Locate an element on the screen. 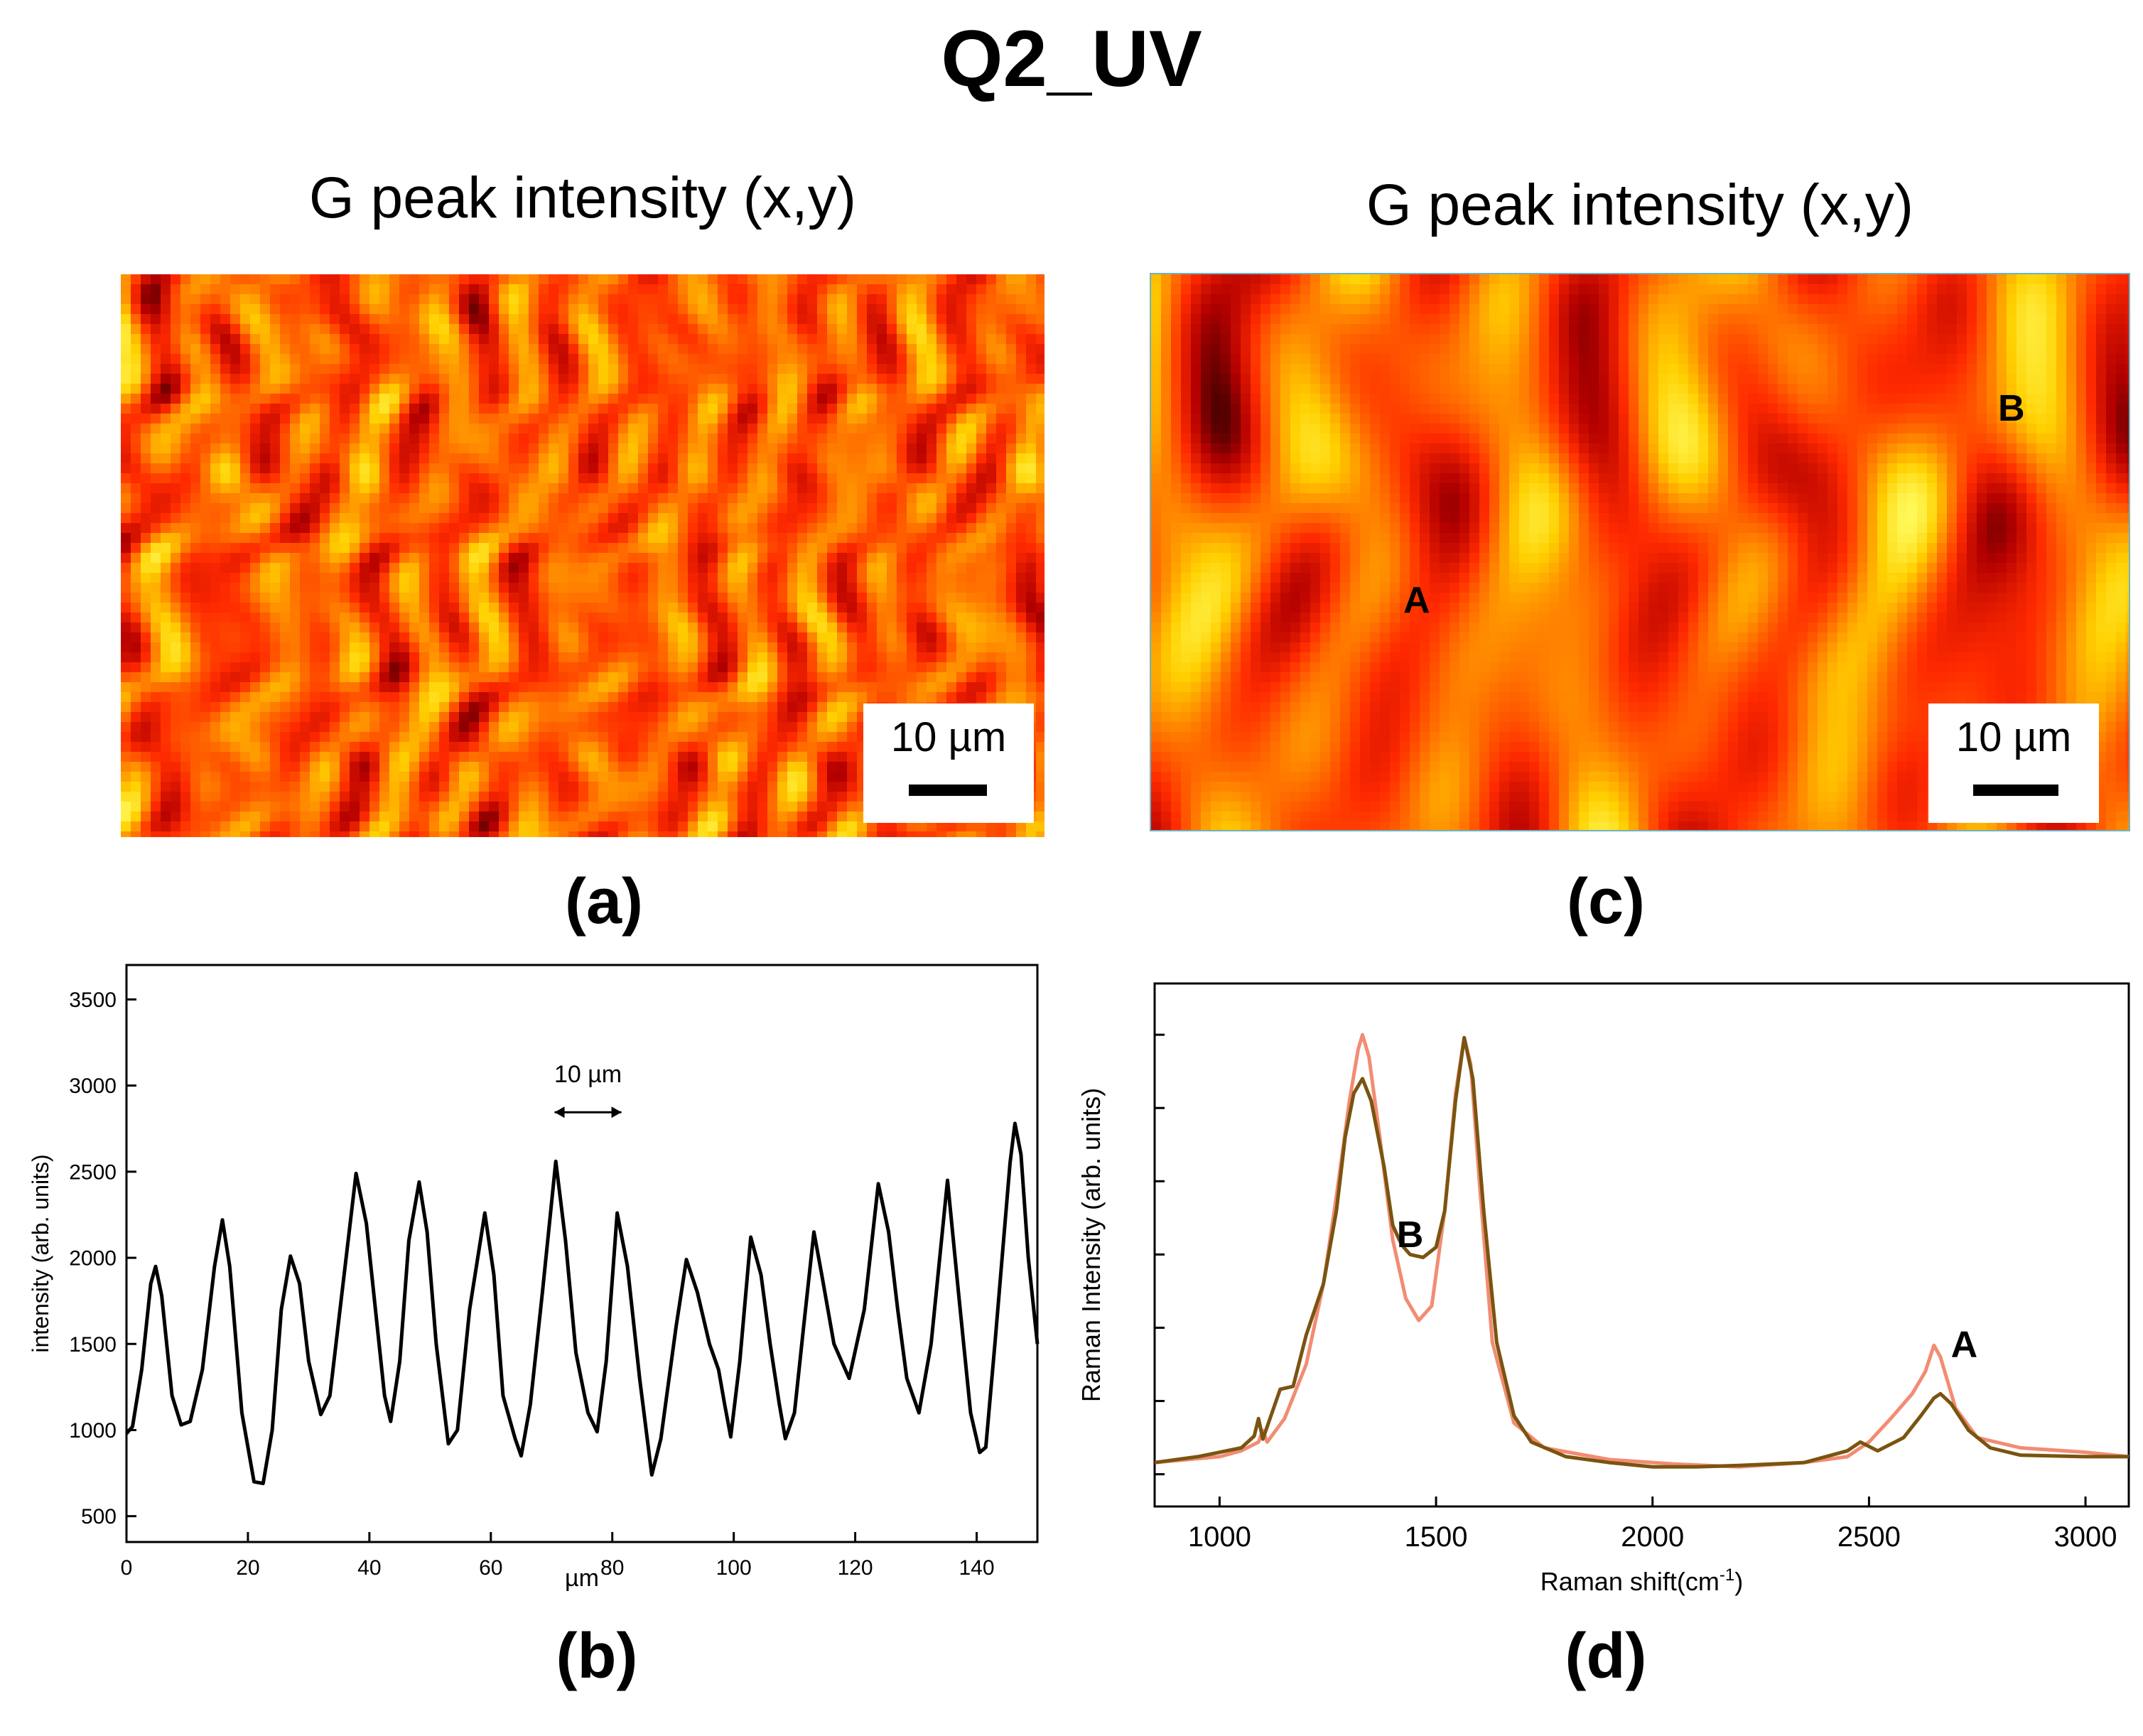  chart-d-xlabel: Raman shift(cm-1) is located at coordinates (1641, 1580).